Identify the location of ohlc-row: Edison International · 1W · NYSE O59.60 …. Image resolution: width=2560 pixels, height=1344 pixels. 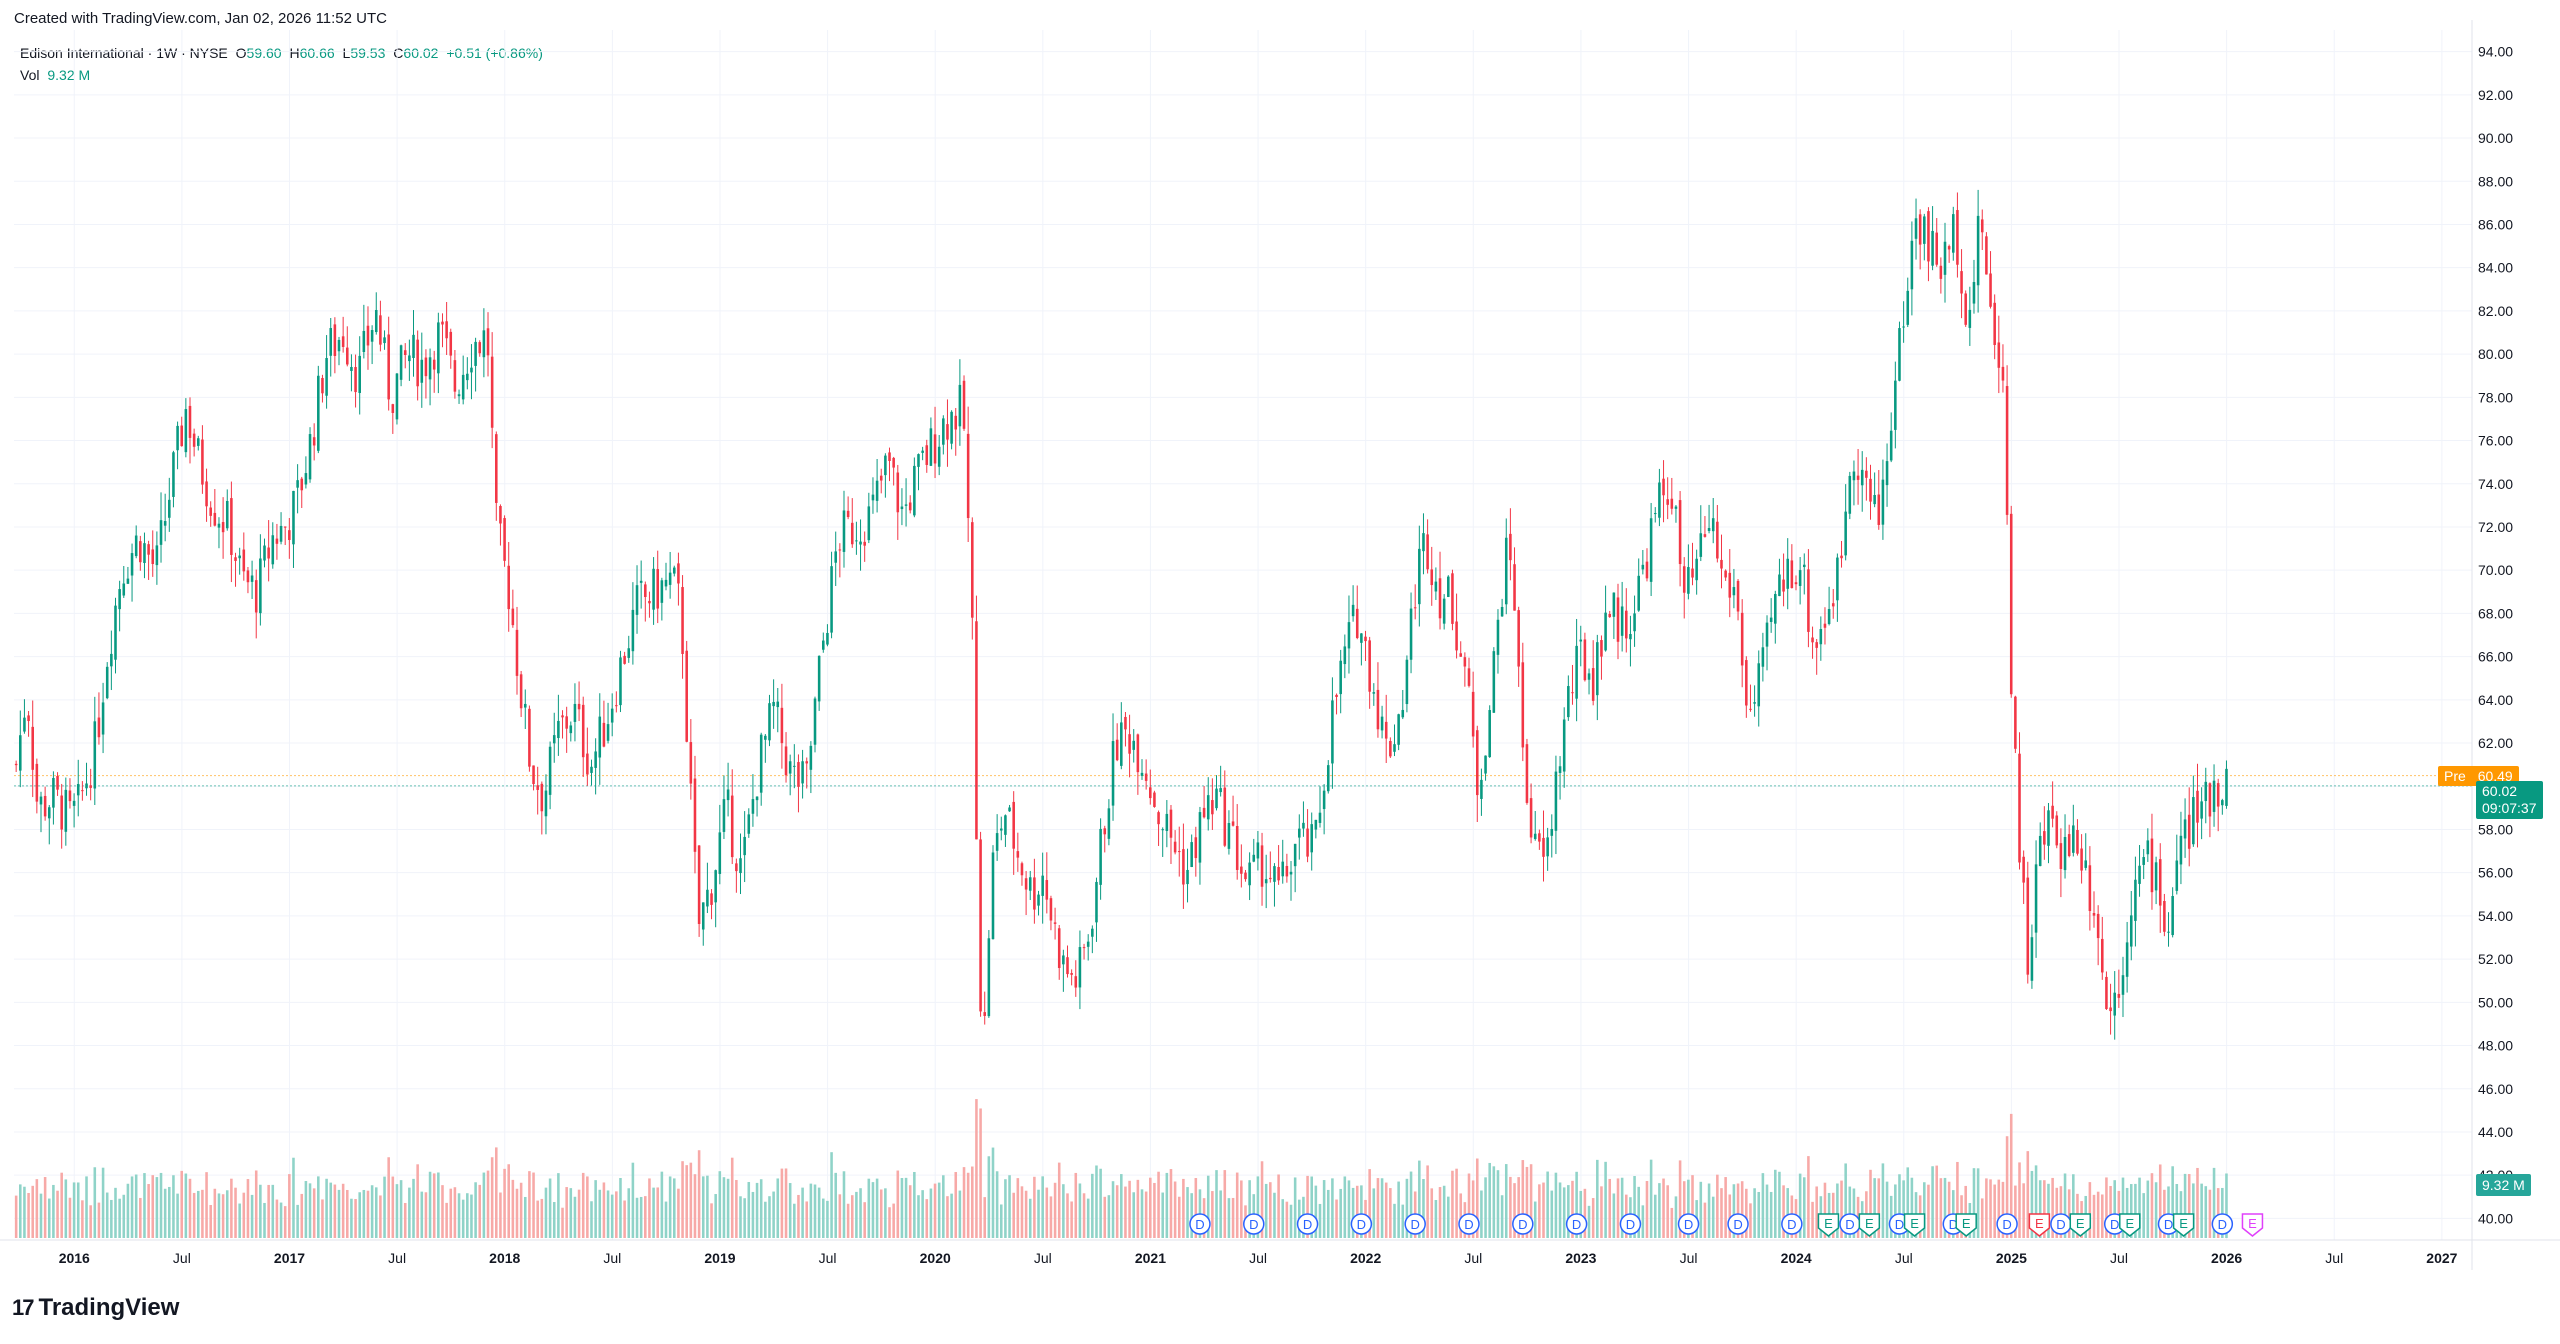
(283, 53).